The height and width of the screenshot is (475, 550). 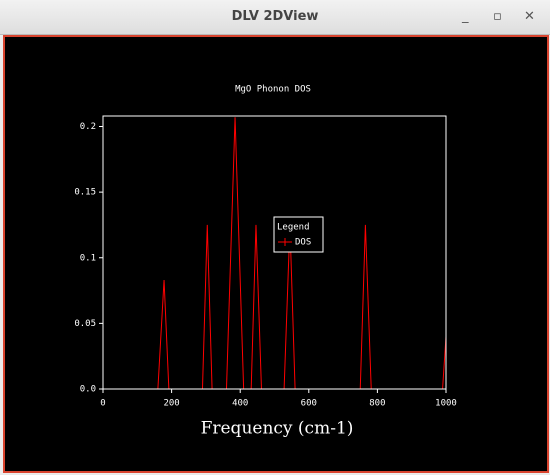 What do you see at coordinates (88, 258) in the screenshot?
I see `y-tick-label: 0.1` at bounding box center [88, 258].